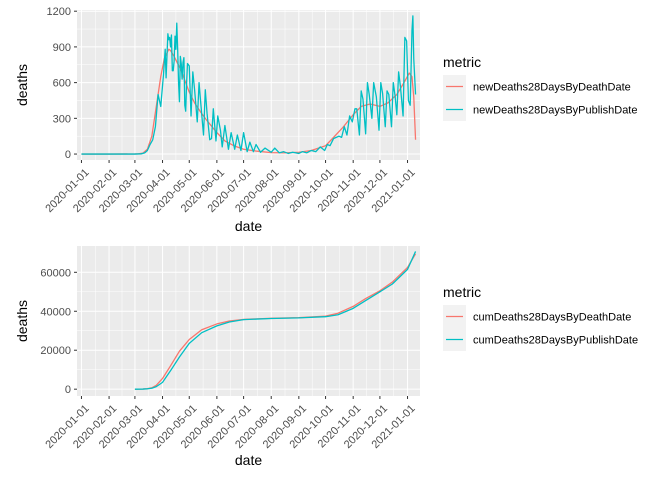 This screenshot has width=672, height=480. Describe the element at coordinates (22, 321) in the screenshot. I see `panel-2-y-axis-title: deaths` at that location.